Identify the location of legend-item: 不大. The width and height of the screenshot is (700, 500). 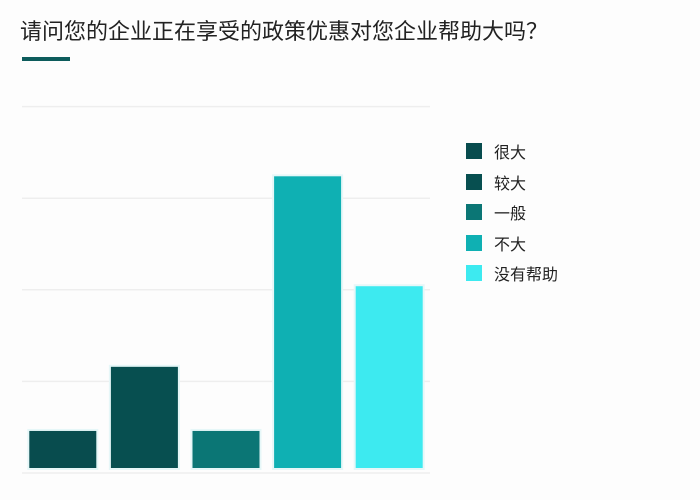
(512, 243).